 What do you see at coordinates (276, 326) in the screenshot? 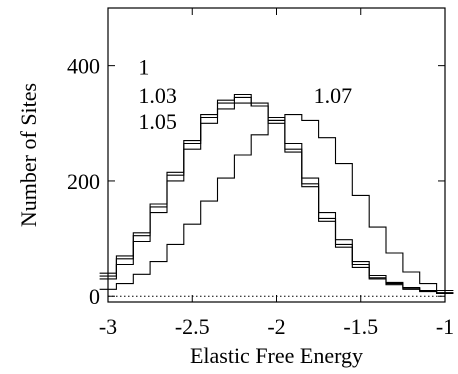
I see `x-tick-label: -2` at bounding box center [276, 326].